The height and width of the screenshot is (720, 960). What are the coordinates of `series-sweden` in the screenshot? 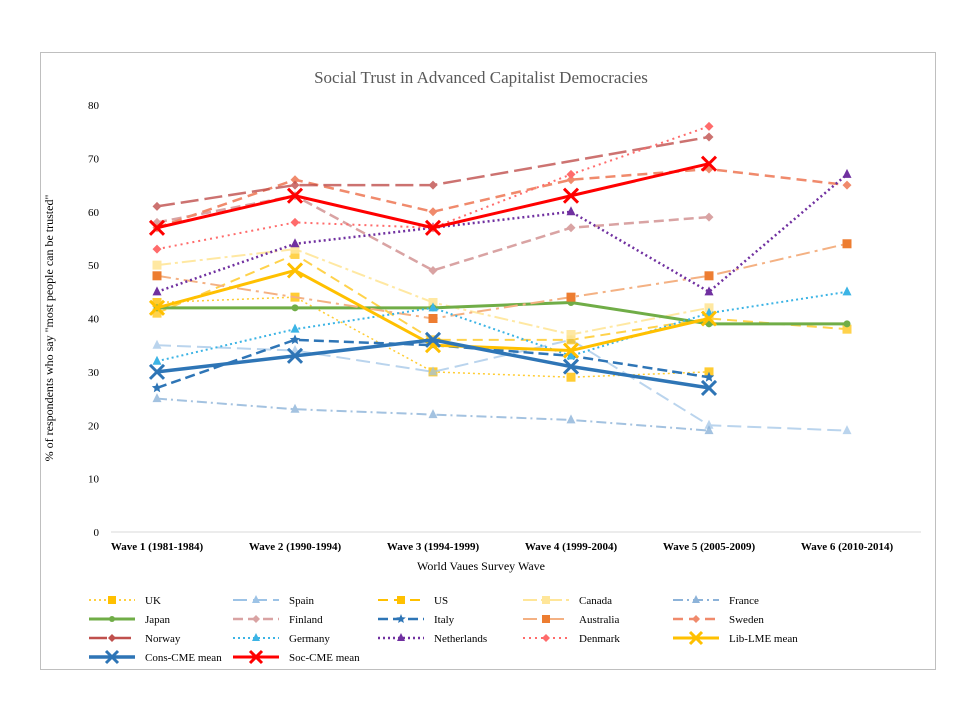 It's located at (502, 198).